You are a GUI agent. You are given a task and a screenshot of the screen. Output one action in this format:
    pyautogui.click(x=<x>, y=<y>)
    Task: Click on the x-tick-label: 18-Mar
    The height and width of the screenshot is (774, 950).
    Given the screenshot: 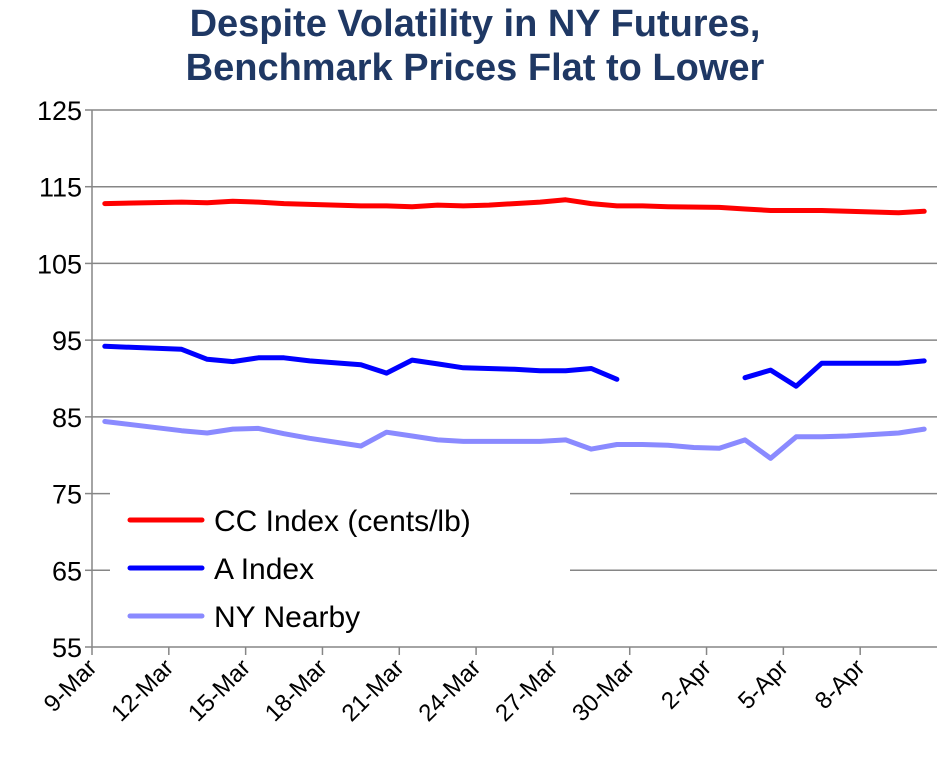 What is the action you would take?
    pyautogui.click(x=296, y=690)
    